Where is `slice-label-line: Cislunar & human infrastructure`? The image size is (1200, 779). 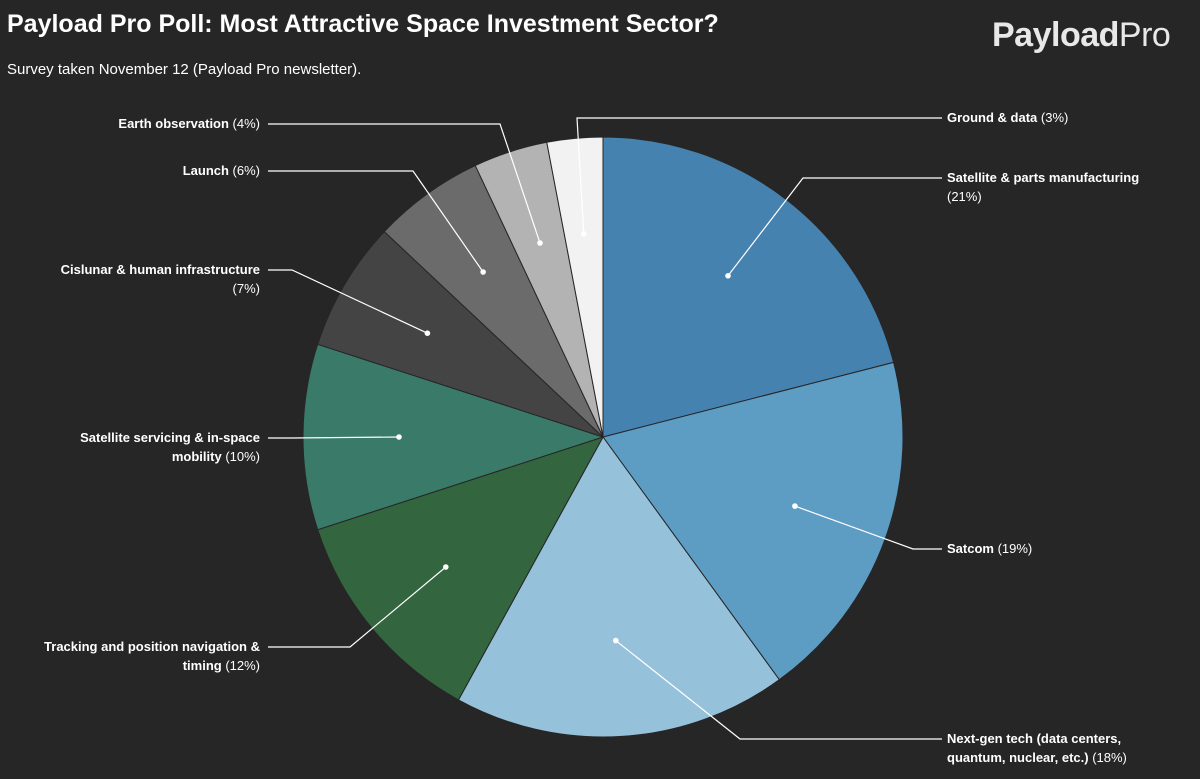 slice-label-line: Cislunar & human infrastructure is located at coordinates (160, 269).